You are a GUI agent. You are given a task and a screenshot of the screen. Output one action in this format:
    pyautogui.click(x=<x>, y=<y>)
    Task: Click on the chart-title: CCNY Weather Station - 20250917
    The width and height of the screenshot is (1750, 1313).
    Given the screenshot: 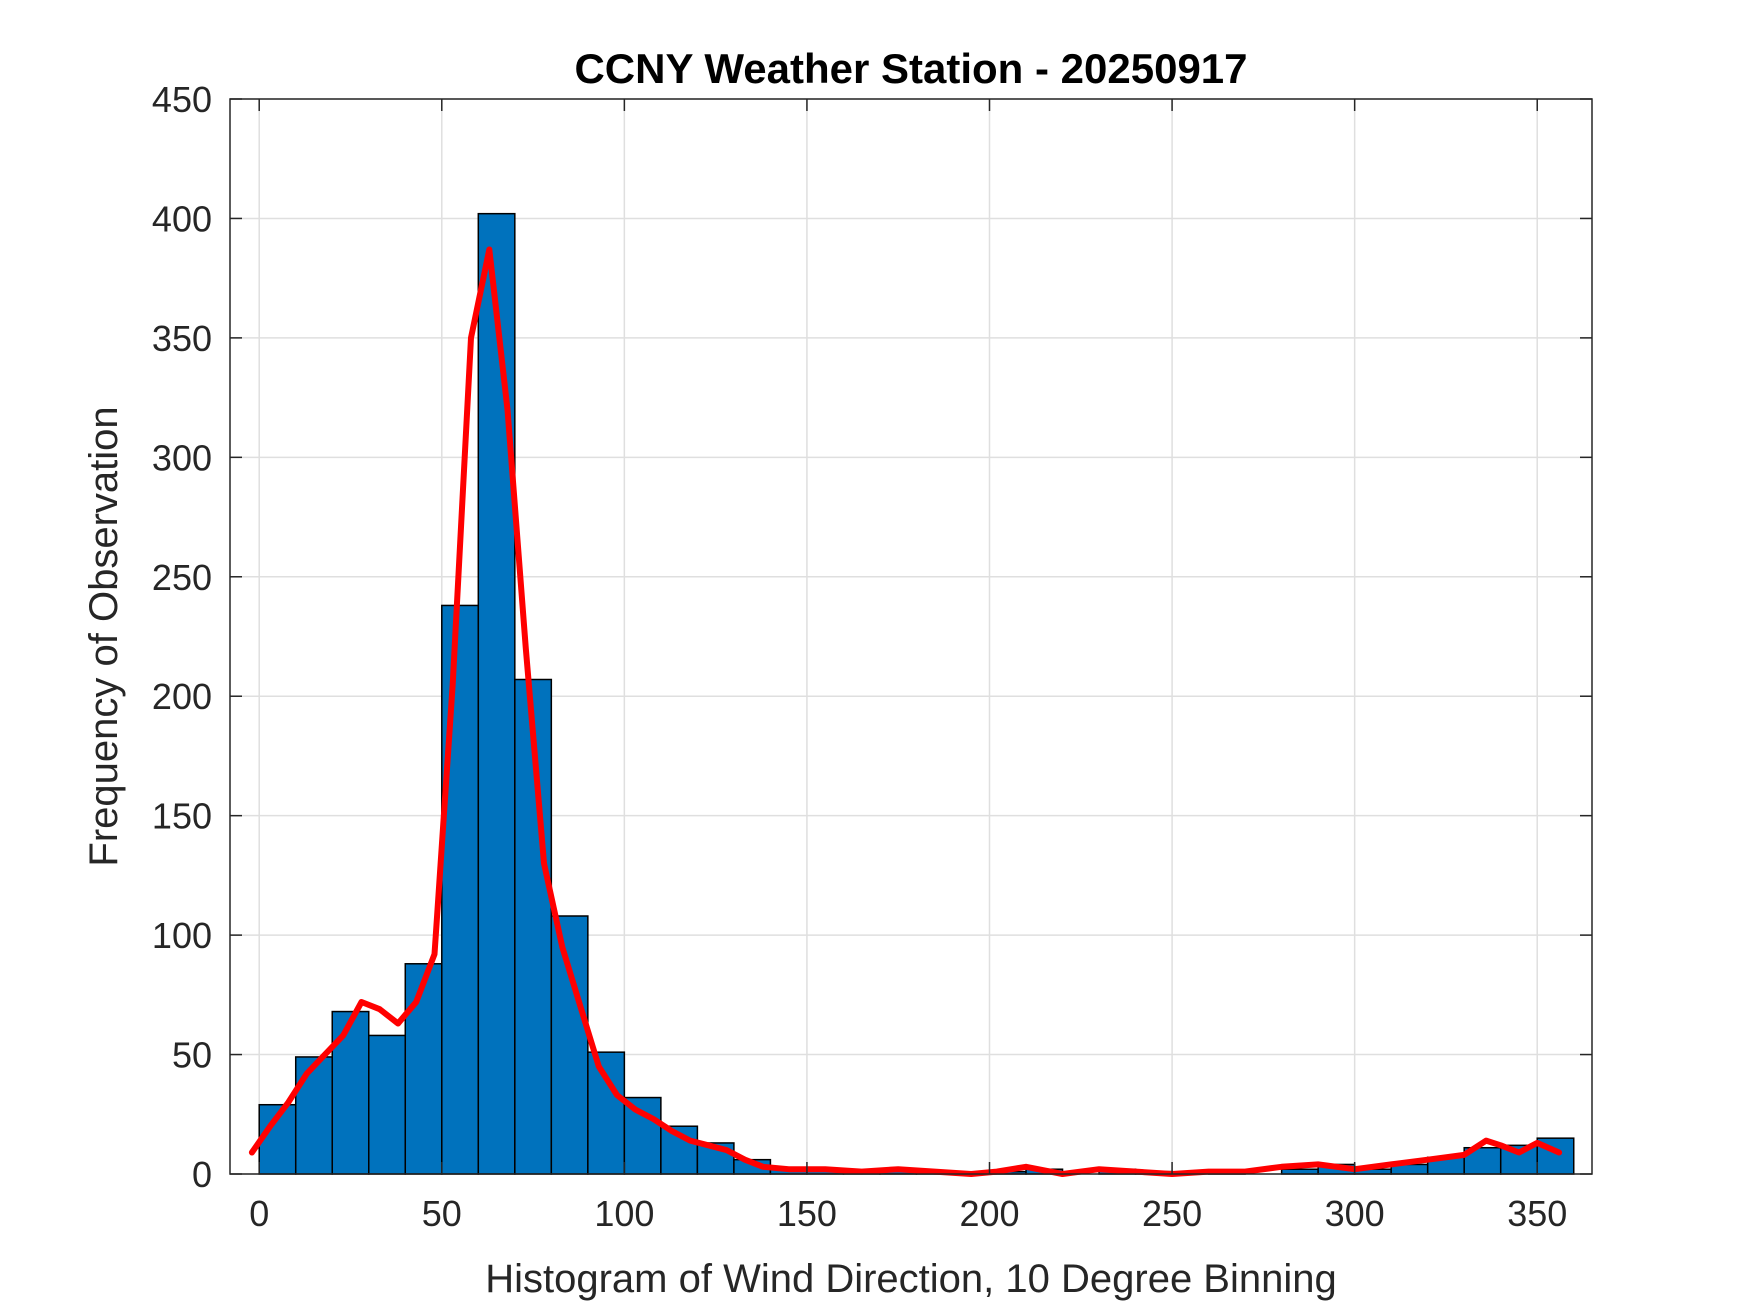 What is the action you would take?
    pyautogui.click(x=910, y=68)
    